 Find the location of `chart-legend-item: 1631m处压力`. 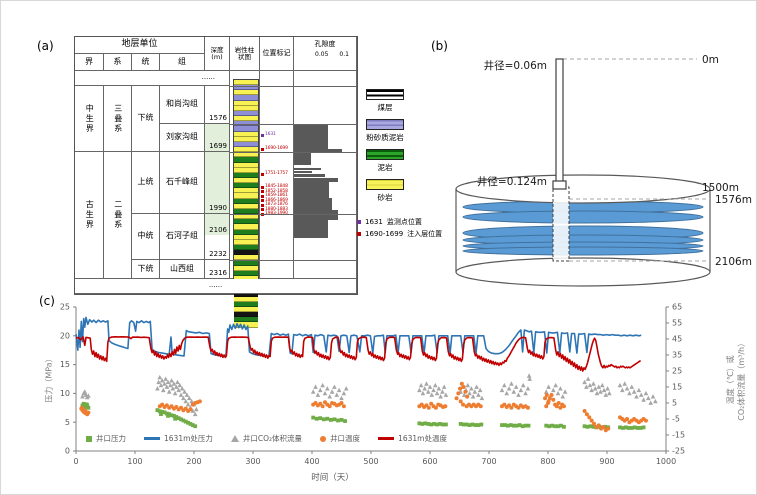

chart-legend-item: 1631m处压力 is located at coordinates (178, 438).